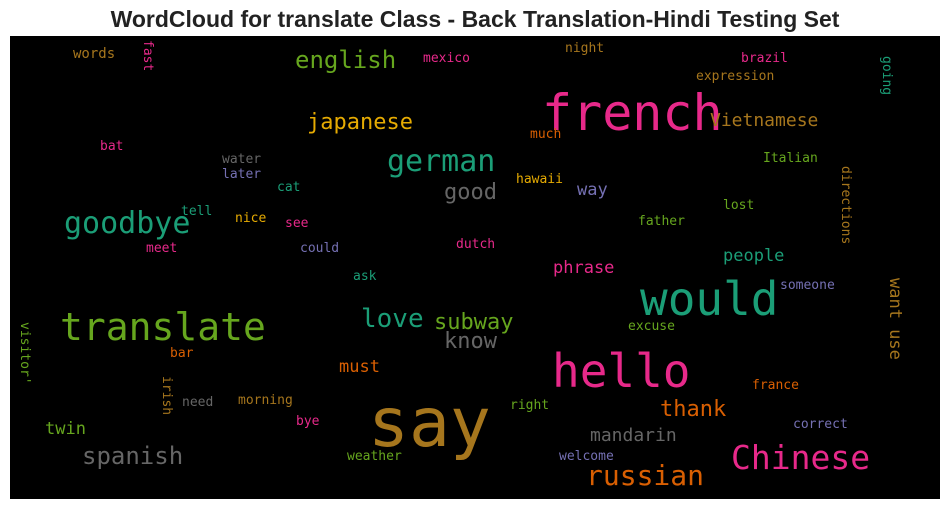  Describe the element at coordinates (127, 223) in the screenshot. I see `word-goodbye: goodbye` at that location.